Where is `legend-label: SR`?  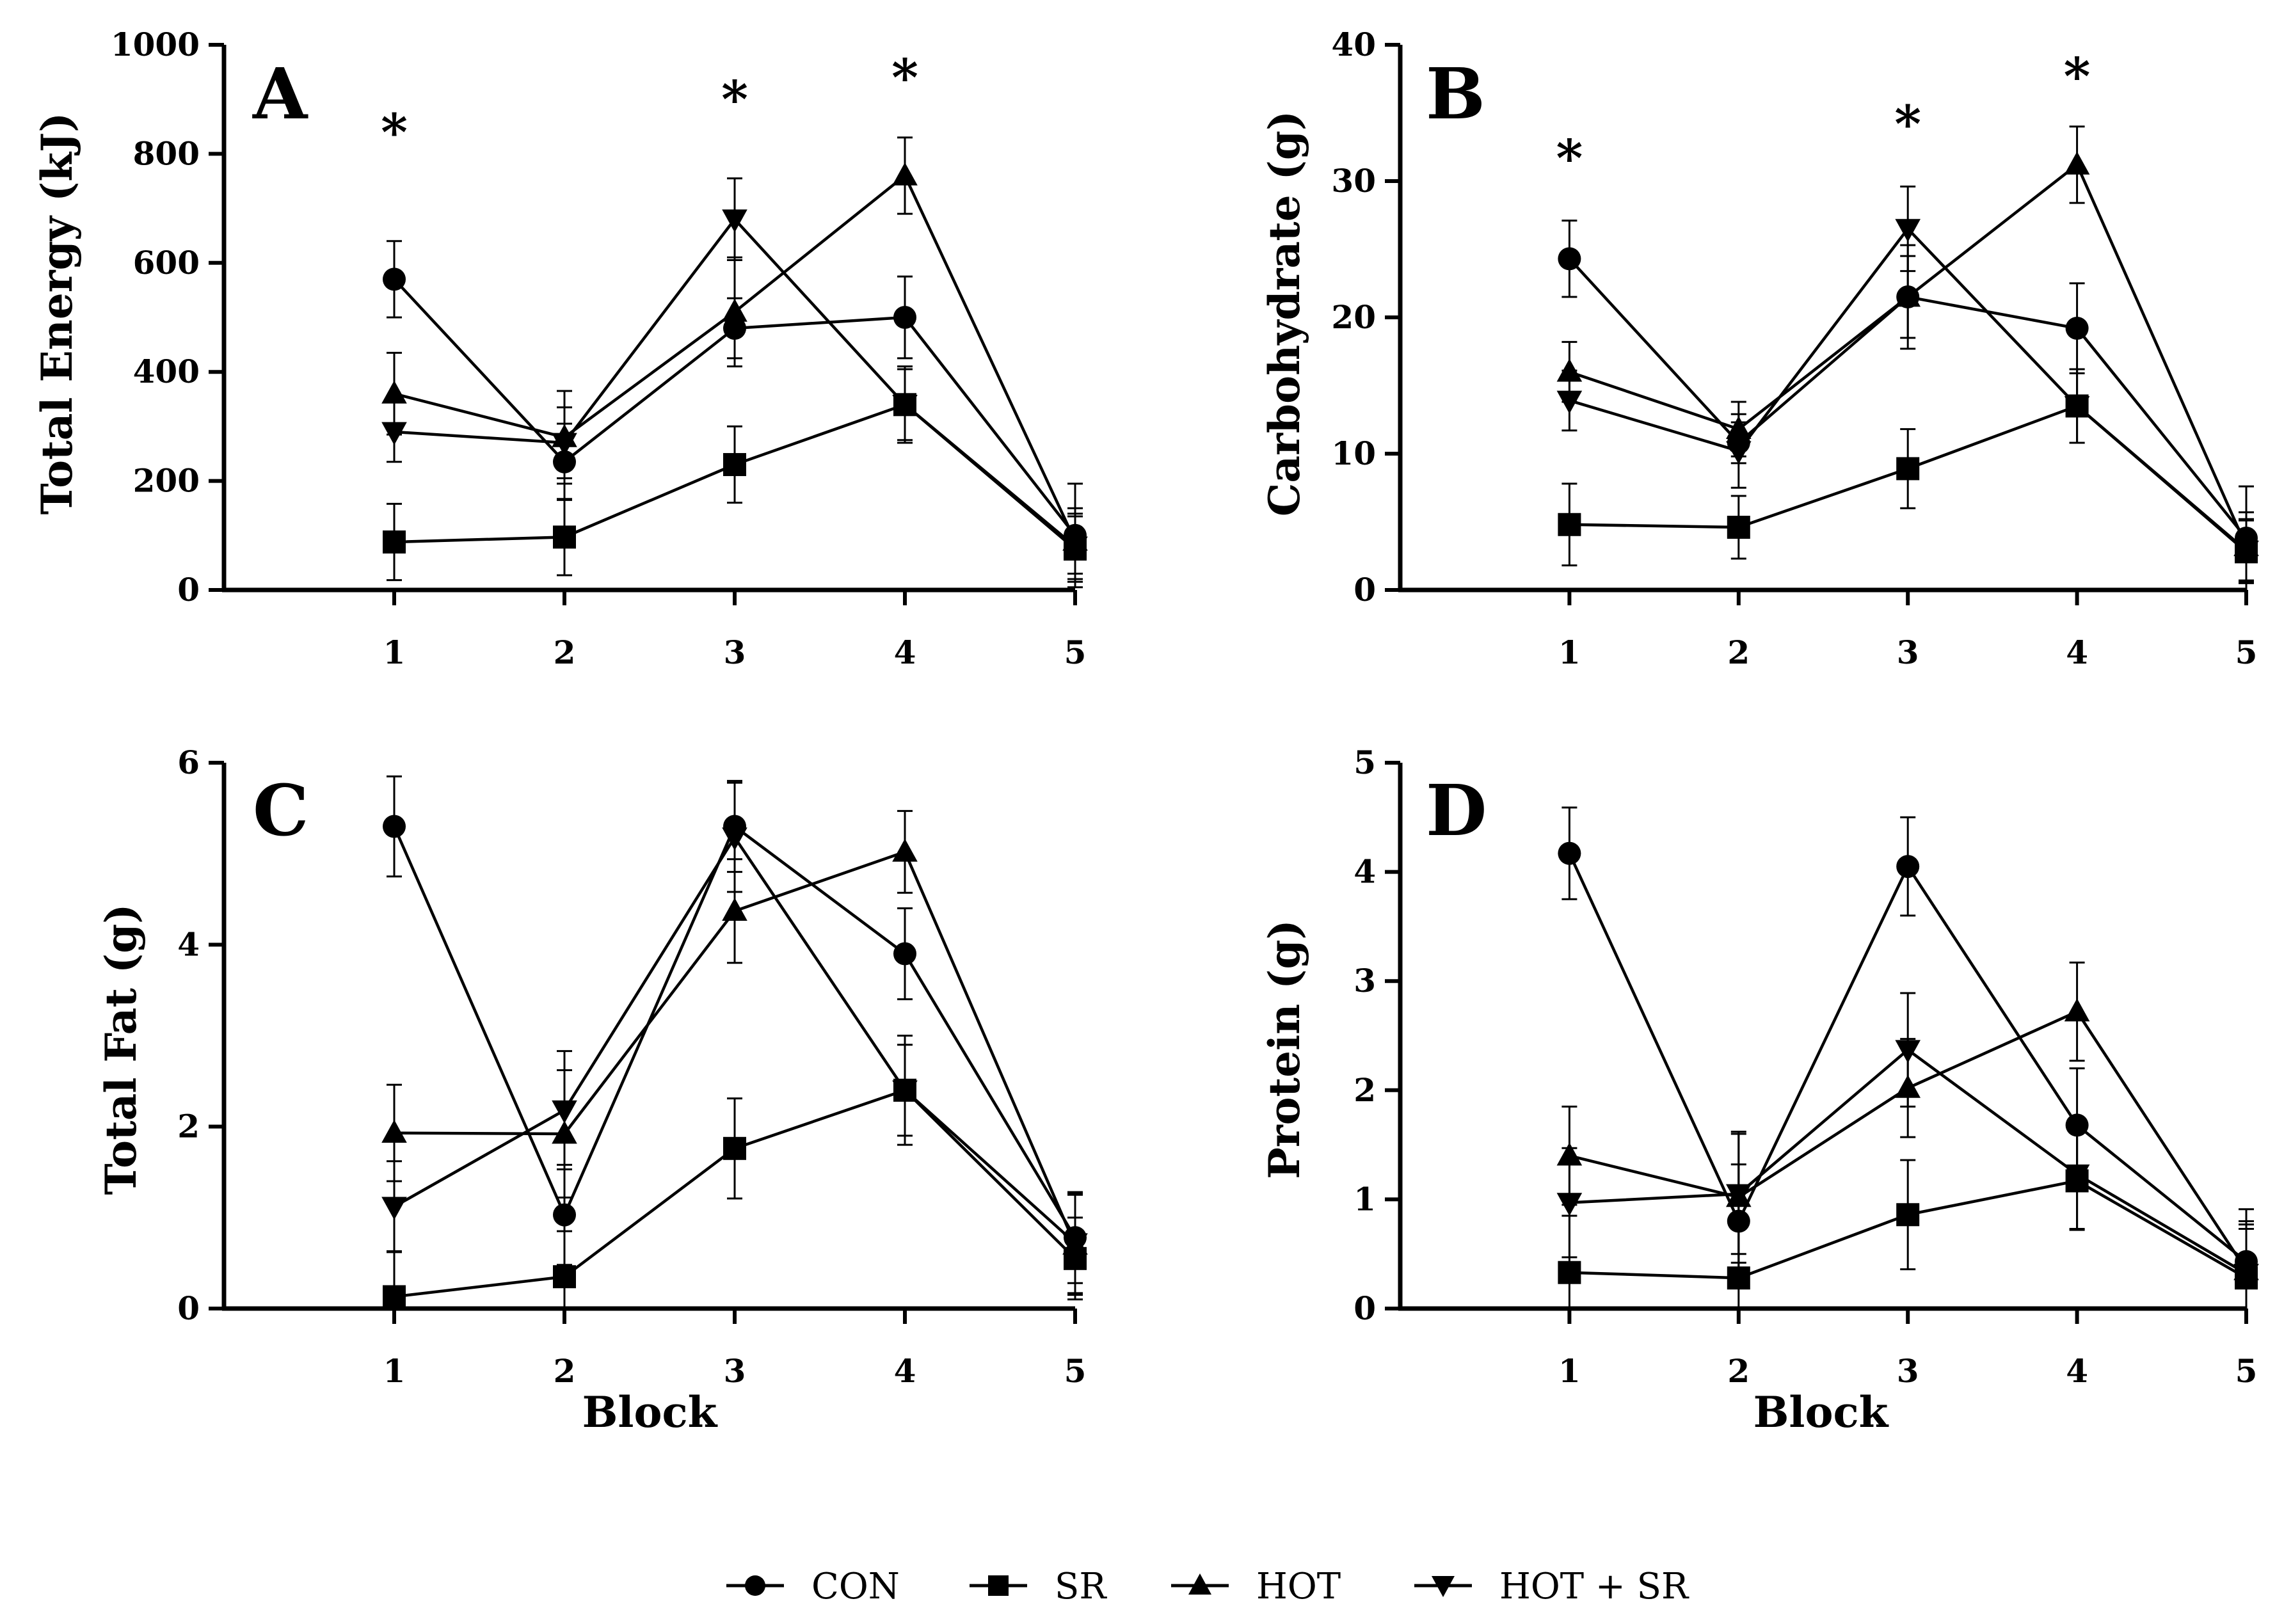 legend-label: SR is located at coordinates (1081, 1587).